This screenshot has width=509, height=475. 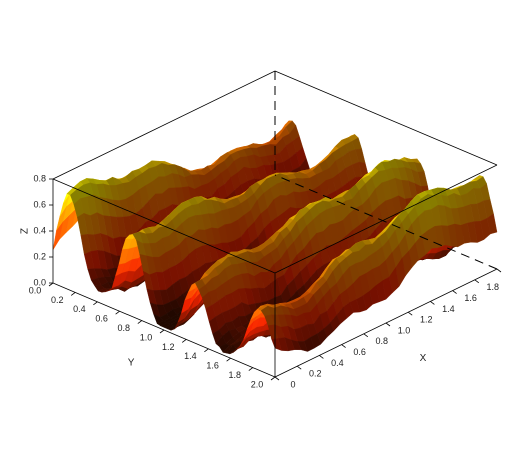 What do you see at coordinates (164, 125) in the screenshot?
I see `box-edge-top-back` at bounding box center [164, 125].